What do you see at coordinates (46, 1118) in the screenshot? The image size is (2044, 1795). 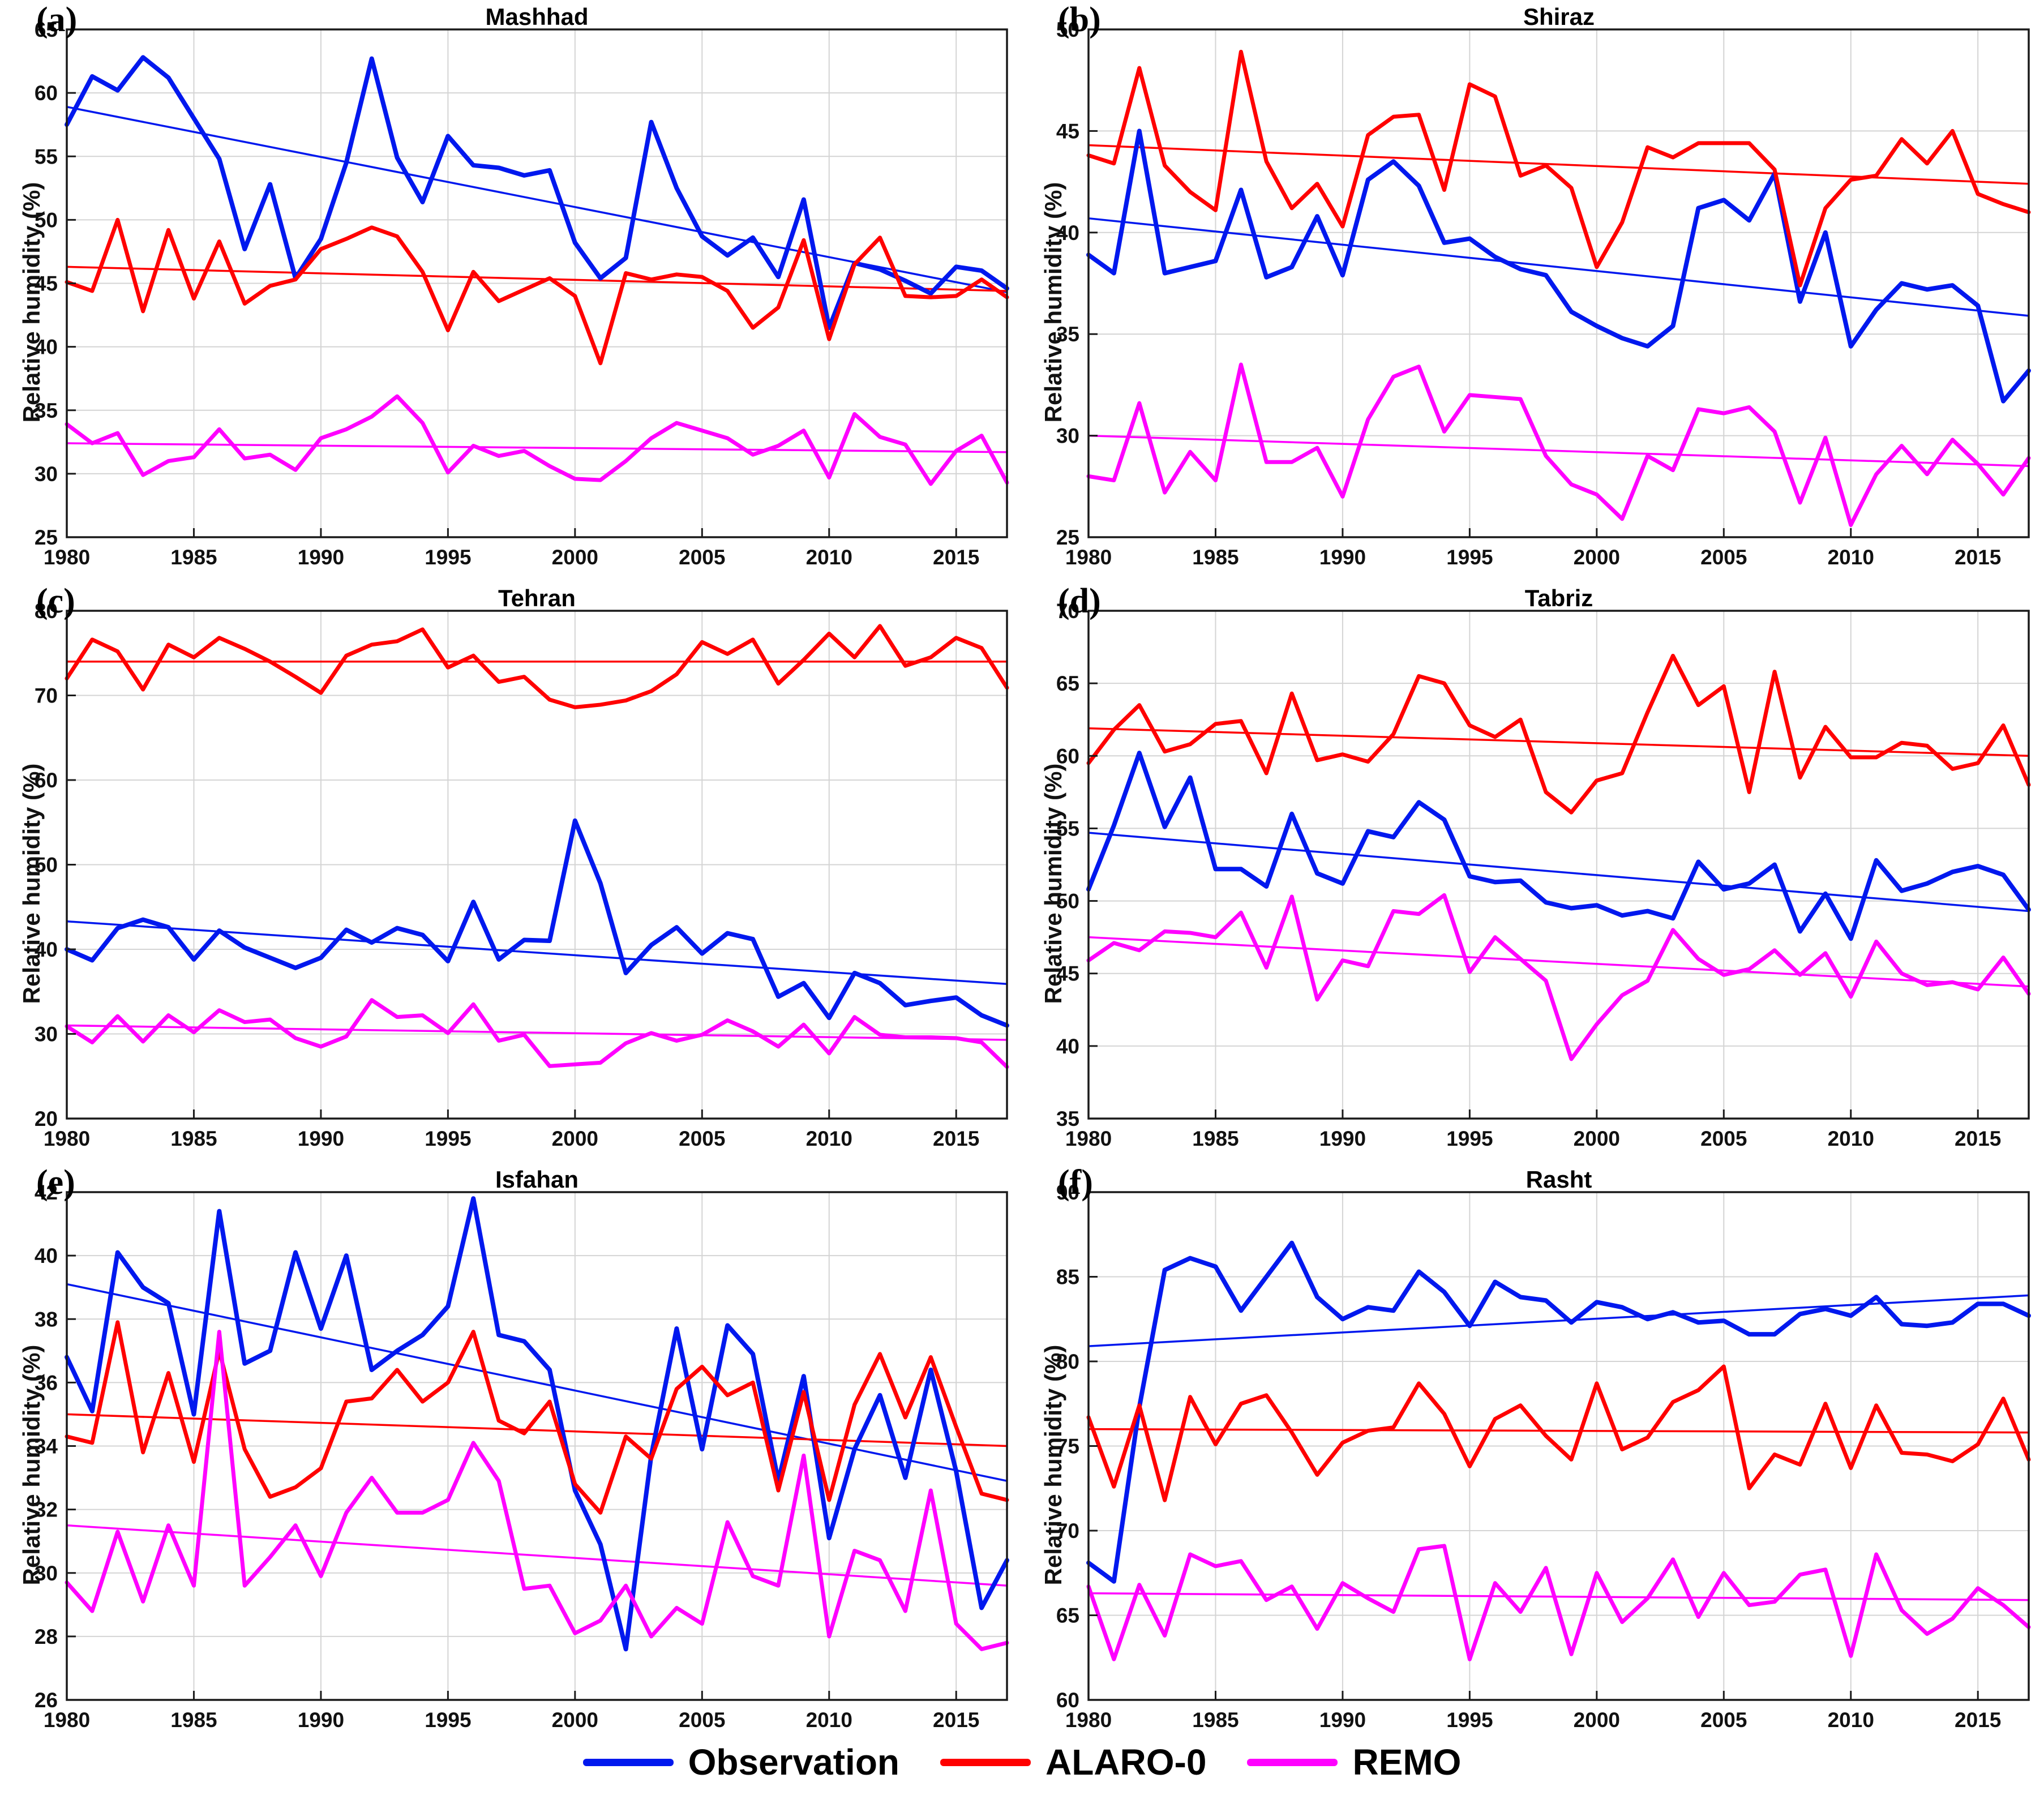 I see `y-tick-label: 20` at bounding box center [46, 1118].